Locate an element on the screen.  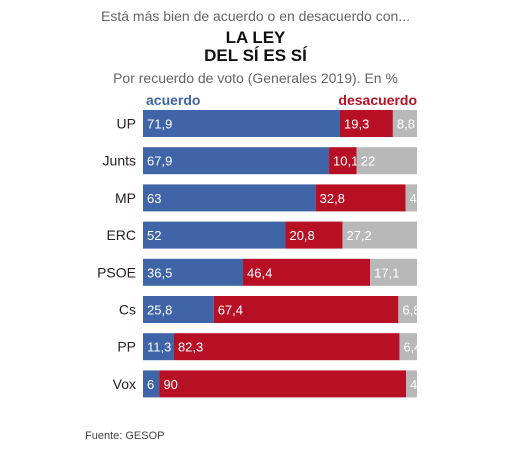
data-label-mp-segment-2: 32,8 is located at coordinates (332, 198).